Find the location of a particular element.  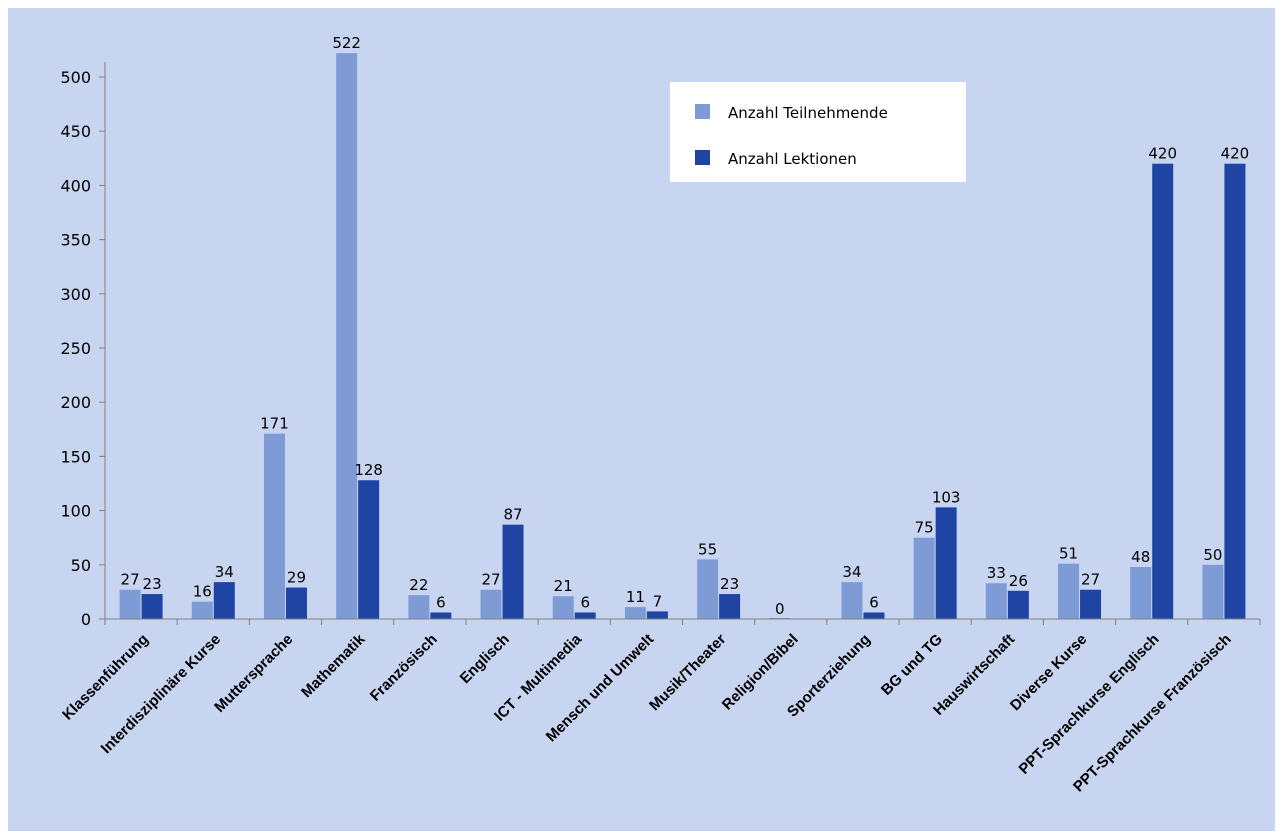

y-tick-label: 150 is located at coordinates (75, 456).